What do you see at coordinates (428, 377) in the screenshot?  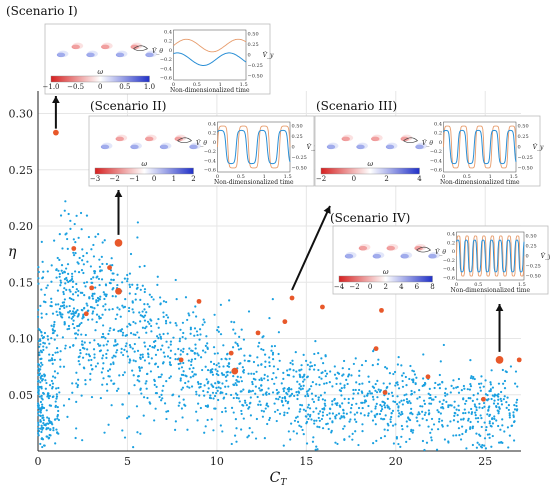 I see `orange-point` at bounding box center [428, 377].